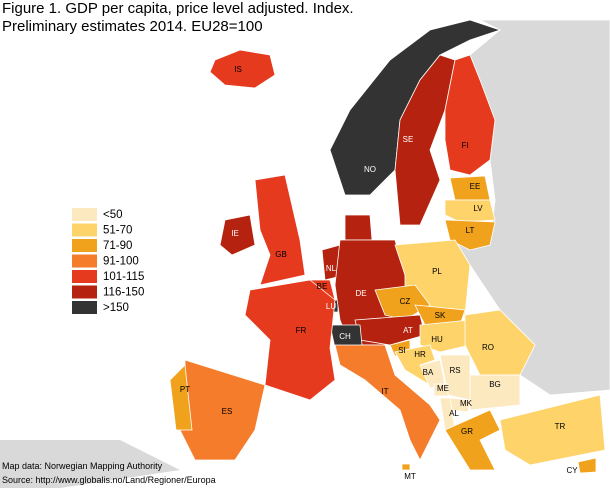  Describe the element at coordinates (132, 26) in the screenshot. I see `title: Preliminary estimates 2014. EU28=100` at that location.